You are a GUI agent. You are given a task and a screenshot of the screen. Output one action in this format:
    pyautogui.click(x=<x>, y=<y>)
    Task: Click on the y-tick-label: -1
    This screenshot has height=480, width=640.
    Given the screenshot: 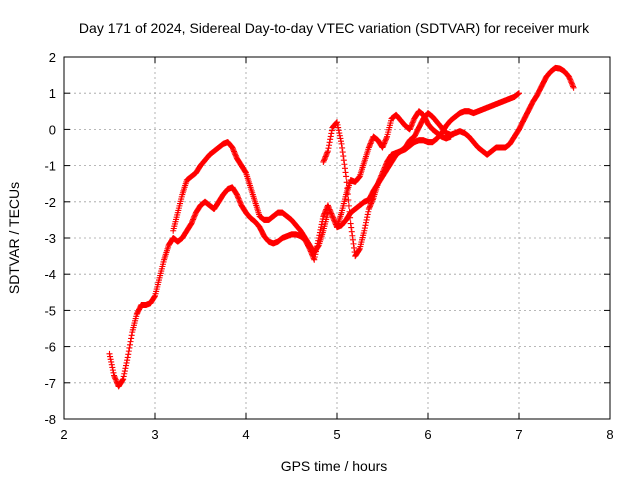 What is the action you would take?
    pyautogui.click(x=50, y=166)
    